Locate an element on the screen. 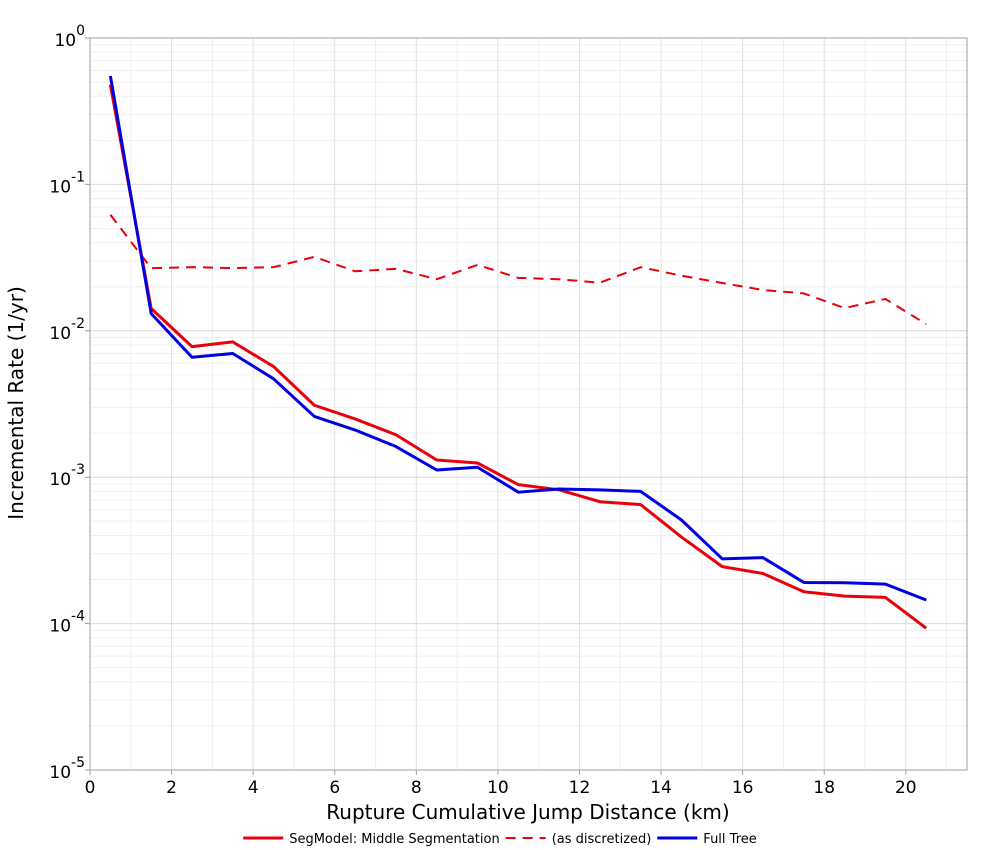 This screenshot has width=1000, height=850. legend-item: Full Tree is located at coordinates (707, 839).